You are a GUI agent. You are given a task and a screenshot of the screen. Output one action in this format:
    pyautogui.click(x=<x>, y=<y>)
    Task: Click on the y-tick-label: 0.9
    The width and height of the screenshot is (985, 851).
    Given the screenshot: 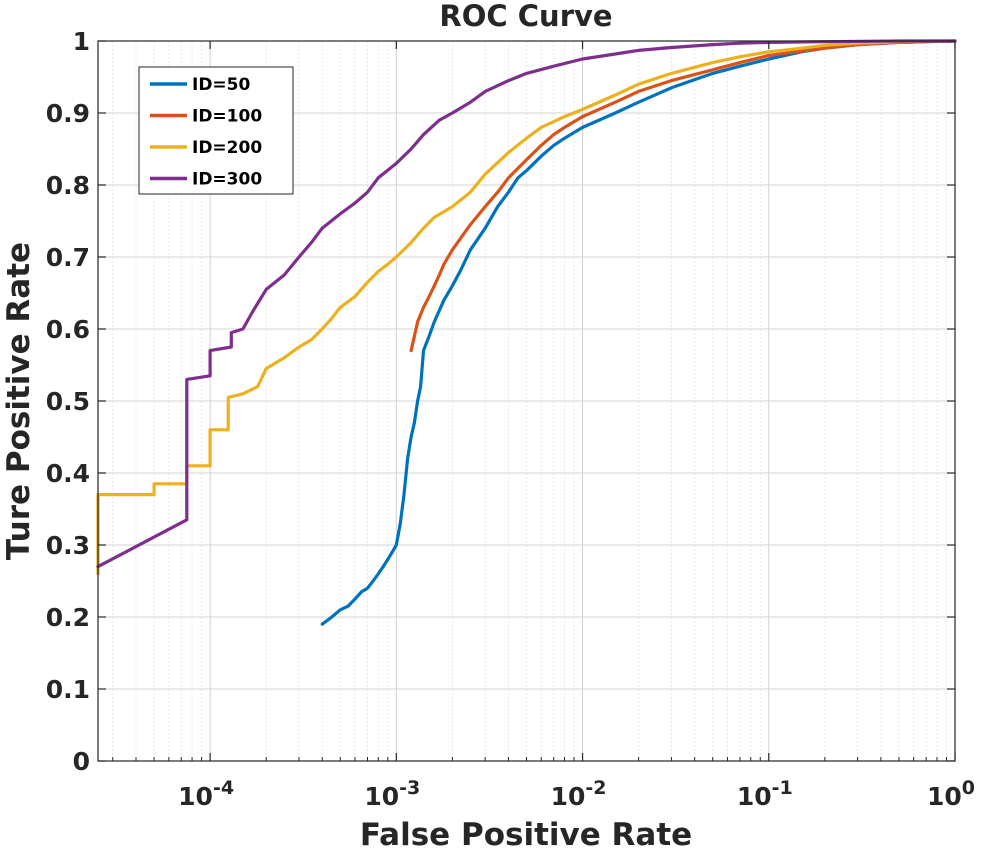 What is the action you would take?
    pyautogui.click(x=68, y=113)
    